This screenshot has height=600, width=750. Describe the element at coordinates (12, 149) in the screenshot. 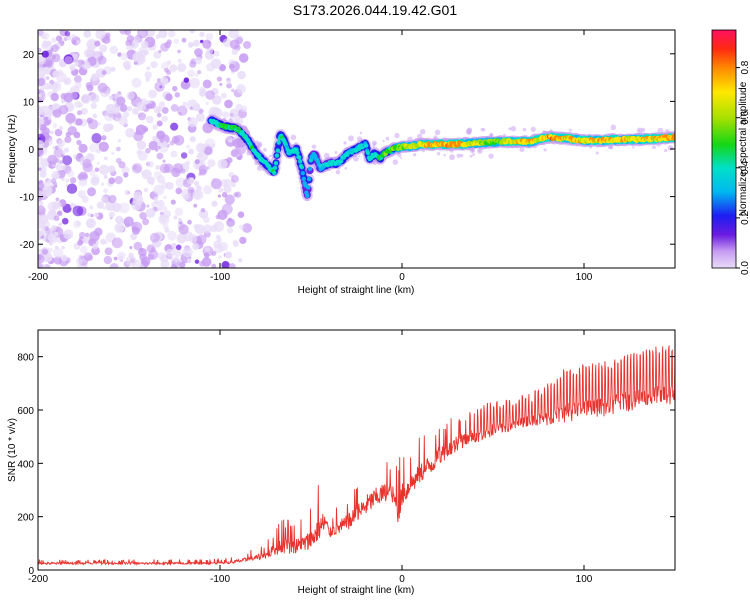

I see `spectrogram-y-label: Frequency (Hz)` at that location.